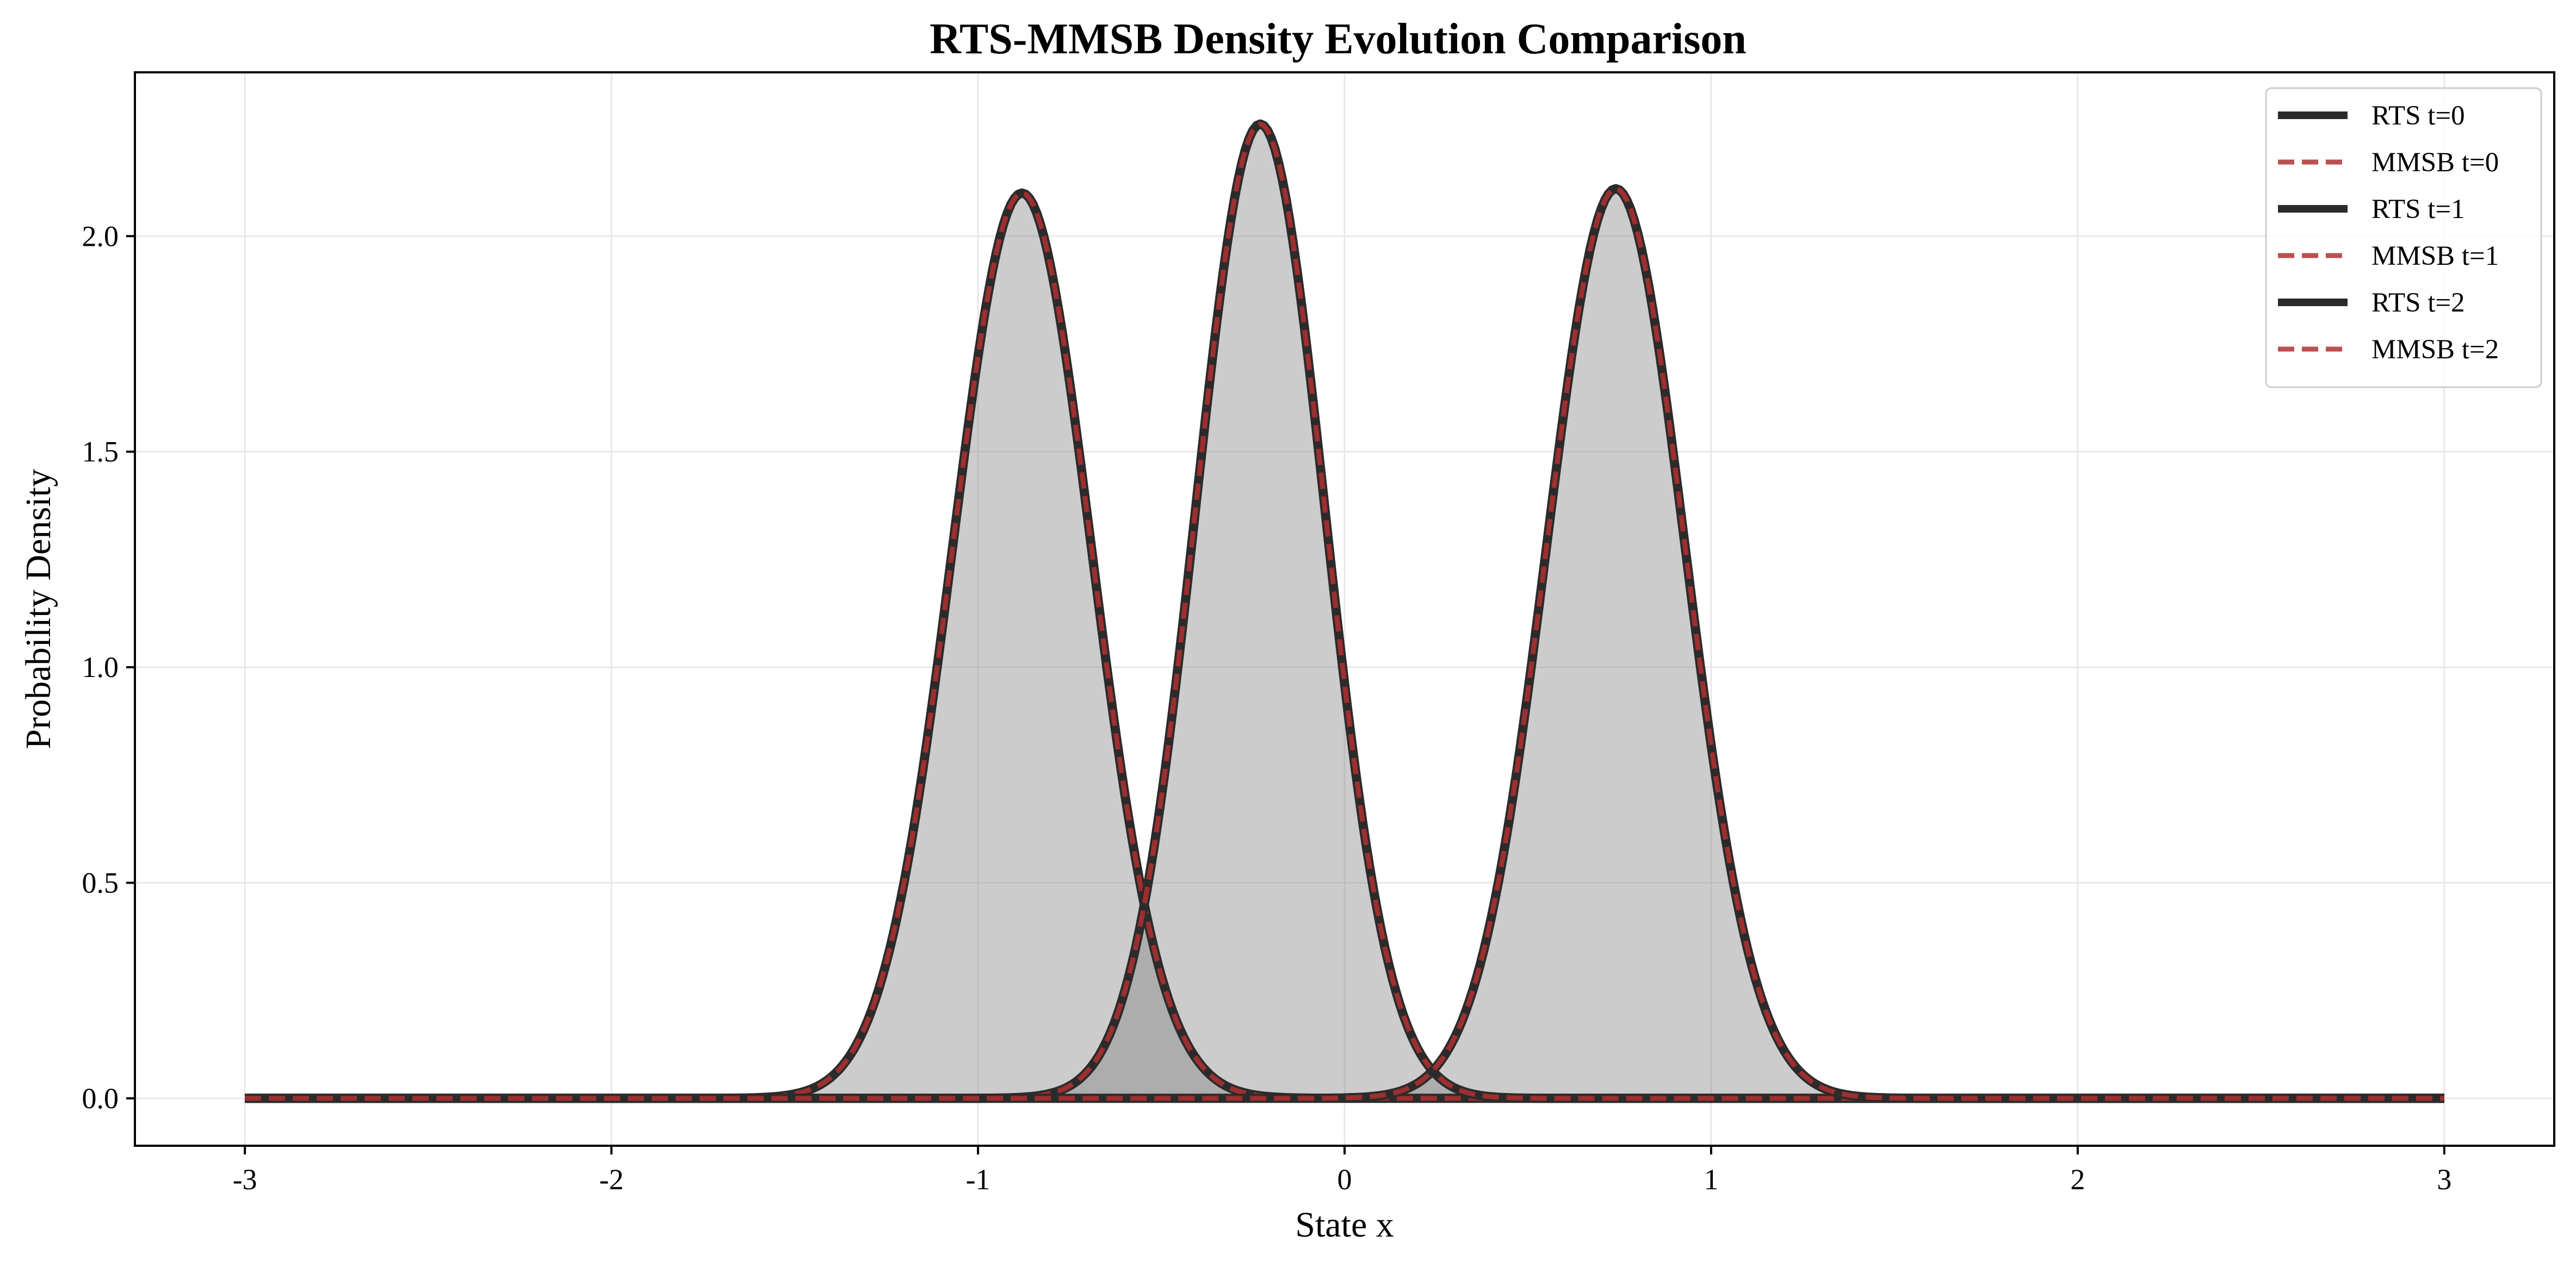 This screenshot has height=1273, width=2576. I want to click on x-tick-label: 3, so click(2444, 1180).